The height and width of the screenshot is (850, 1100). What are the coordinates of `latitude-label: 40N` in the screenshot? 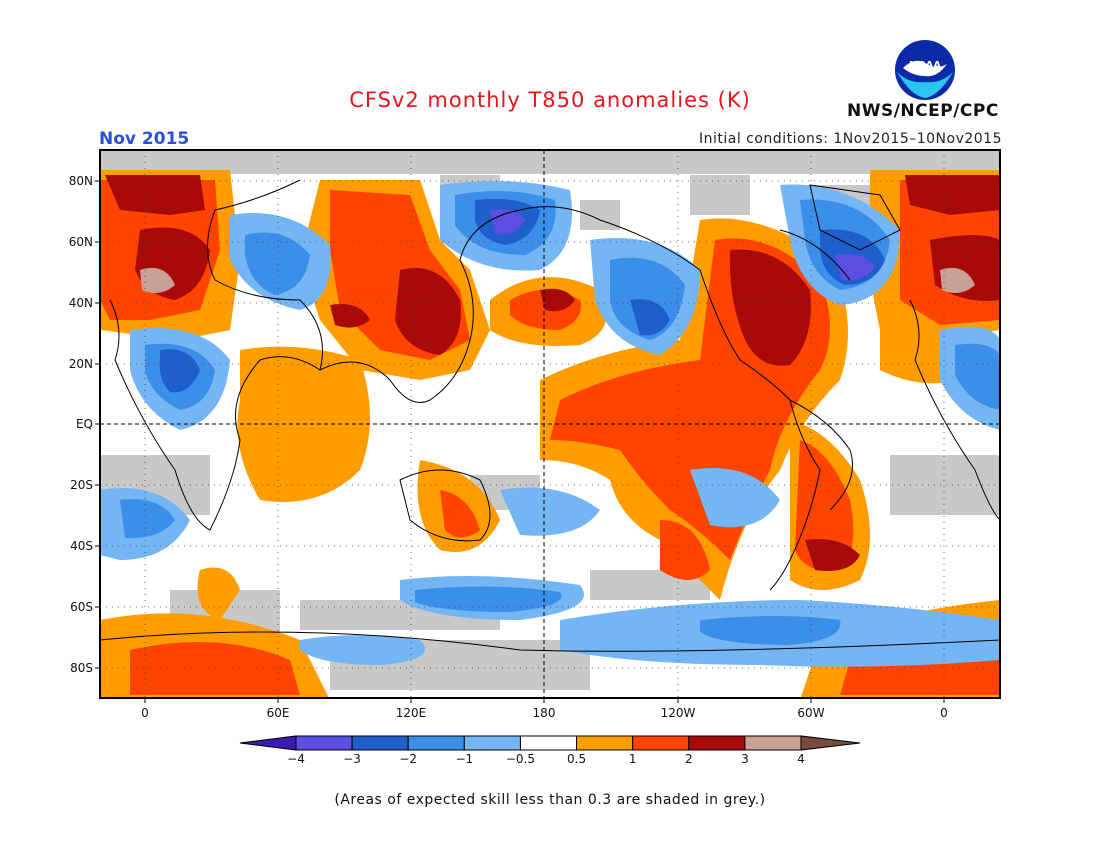 It's located at (81, 303).